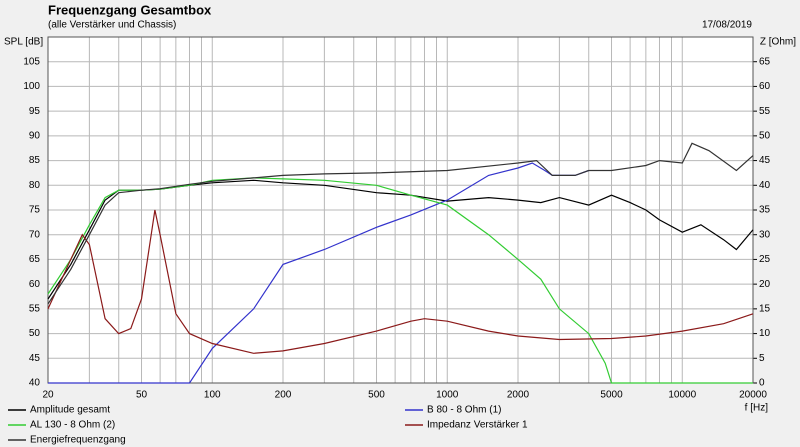 The width and height of the screenshot is (800, 447). What do you see at coordinates (70, 410) in the screenshot?
I see `legend-label: Amplitude gesamt` at bounding box center [70, 410].